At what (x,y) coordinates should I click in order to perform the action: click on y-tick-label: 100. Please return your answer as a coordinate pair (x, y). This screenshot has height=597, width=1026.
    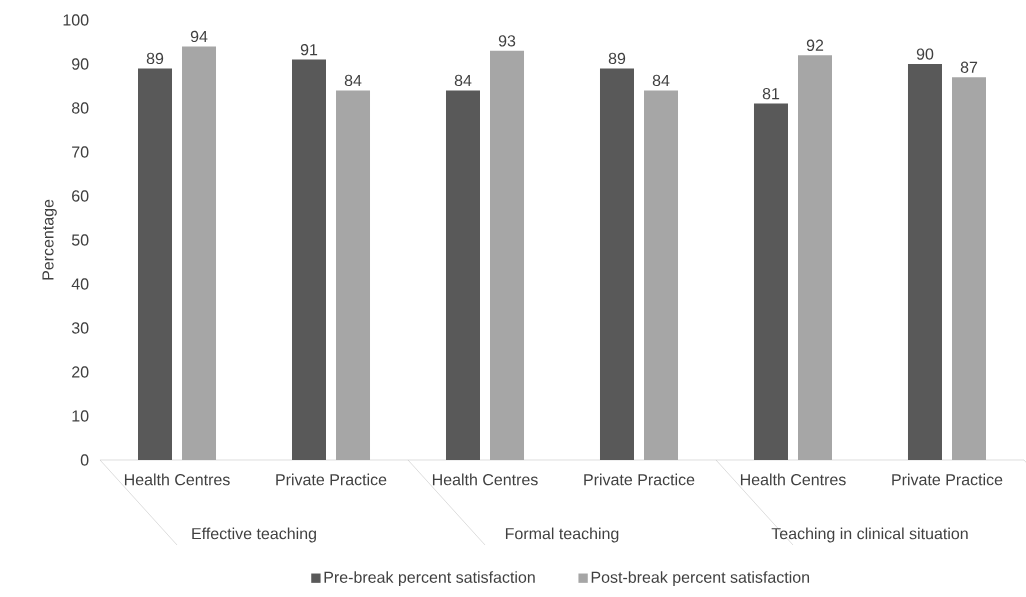
    Looking at the image, I should click on (76, 20).